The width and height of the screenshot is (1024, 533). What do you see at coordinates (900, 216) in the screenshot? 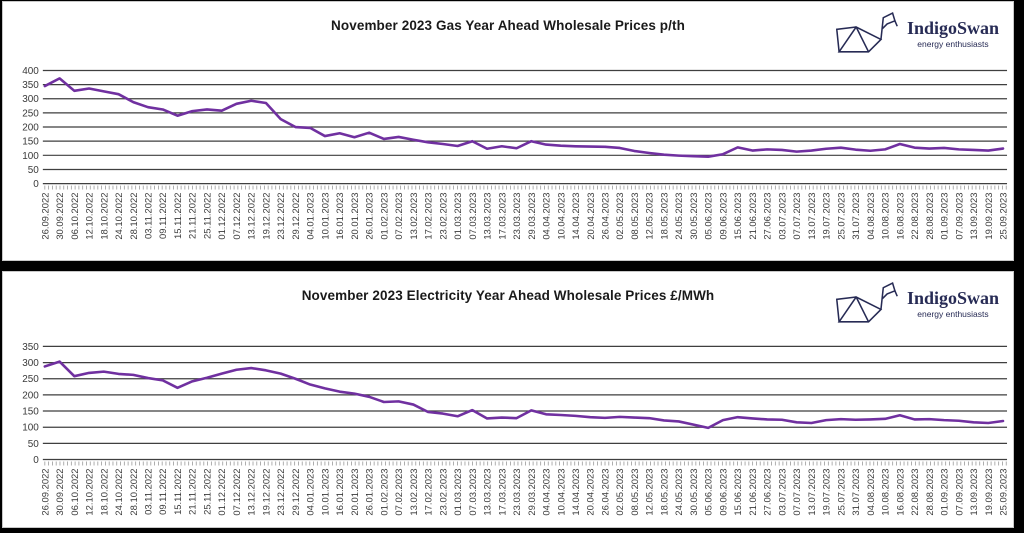
I see `svg-text: 16.08.2023` at bounding box center [900, 216].